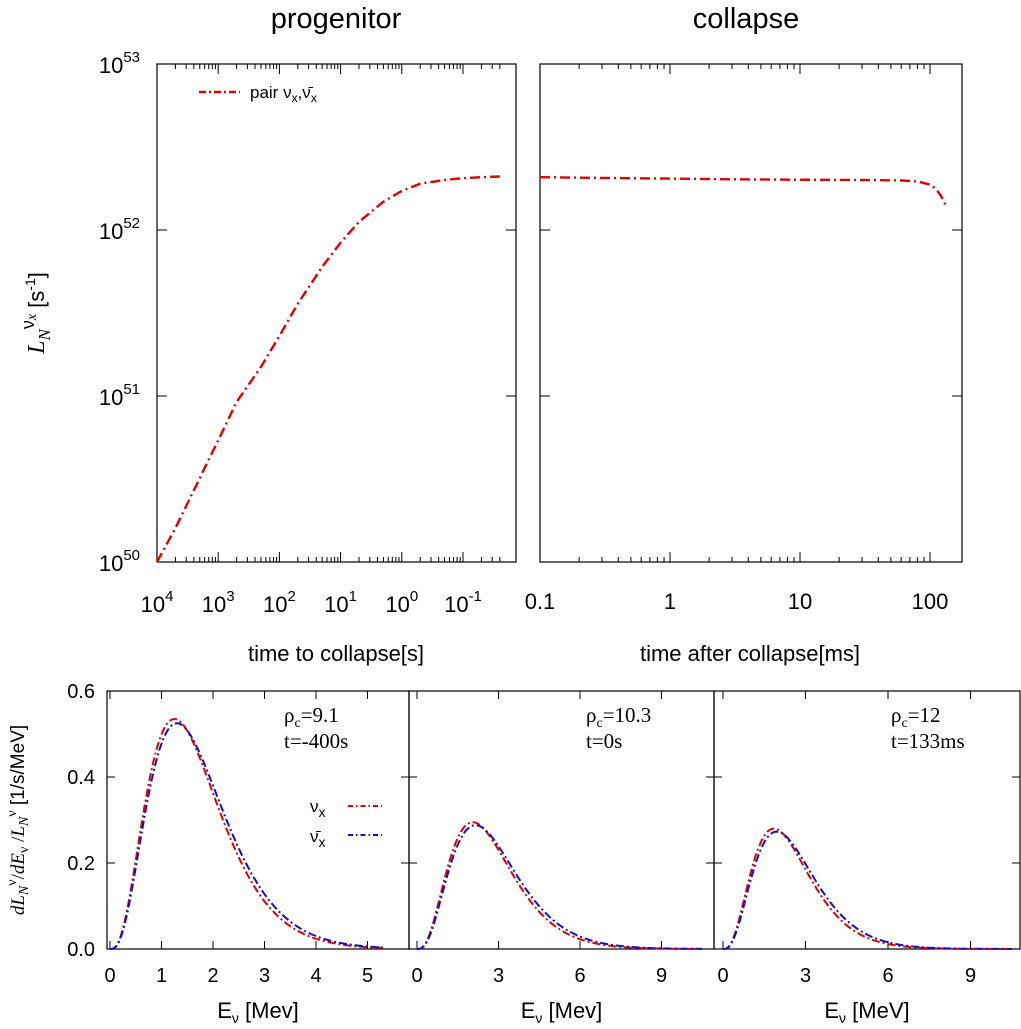 The width and height of the screenshot is (1021, 1029). Describe the element at coordinates (318, 838) in the screenshot. I see `legend-antinux-label: ν̄x` at that location.